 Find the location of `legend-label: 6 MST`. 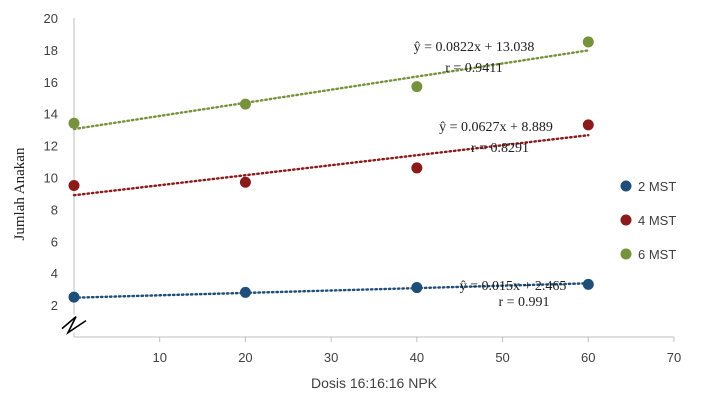

legend-label: 6 MST is located at coordinates (657, 254).